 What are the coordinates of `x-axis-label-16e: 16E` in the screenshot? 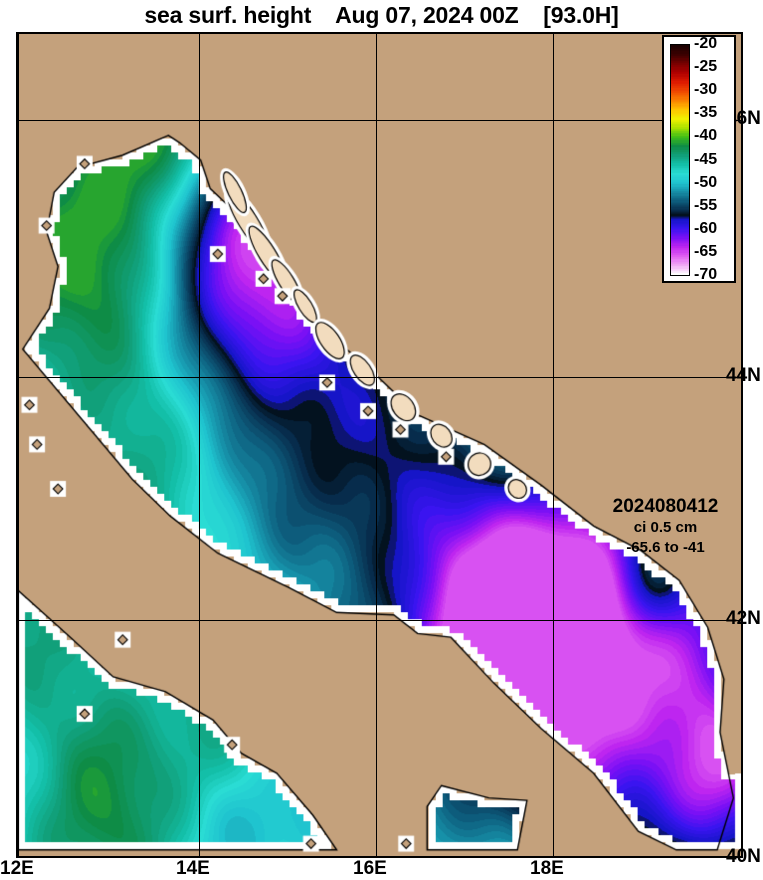 It's located at (370, 868).